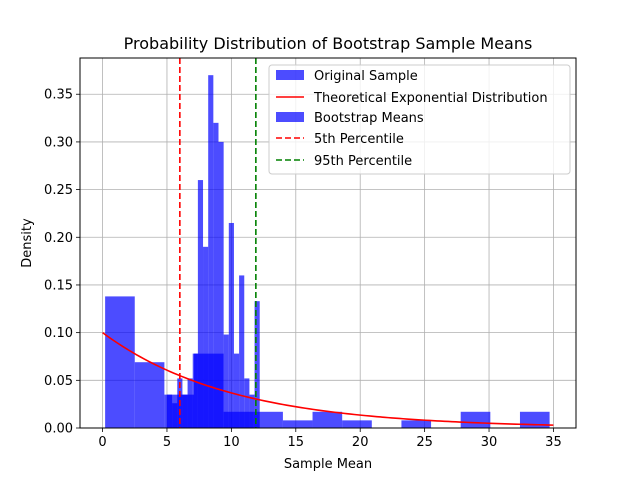 This screenshot has height=480, width=640. I want to click on y-tick-label-0-25: 0.25, so click(58, 190).